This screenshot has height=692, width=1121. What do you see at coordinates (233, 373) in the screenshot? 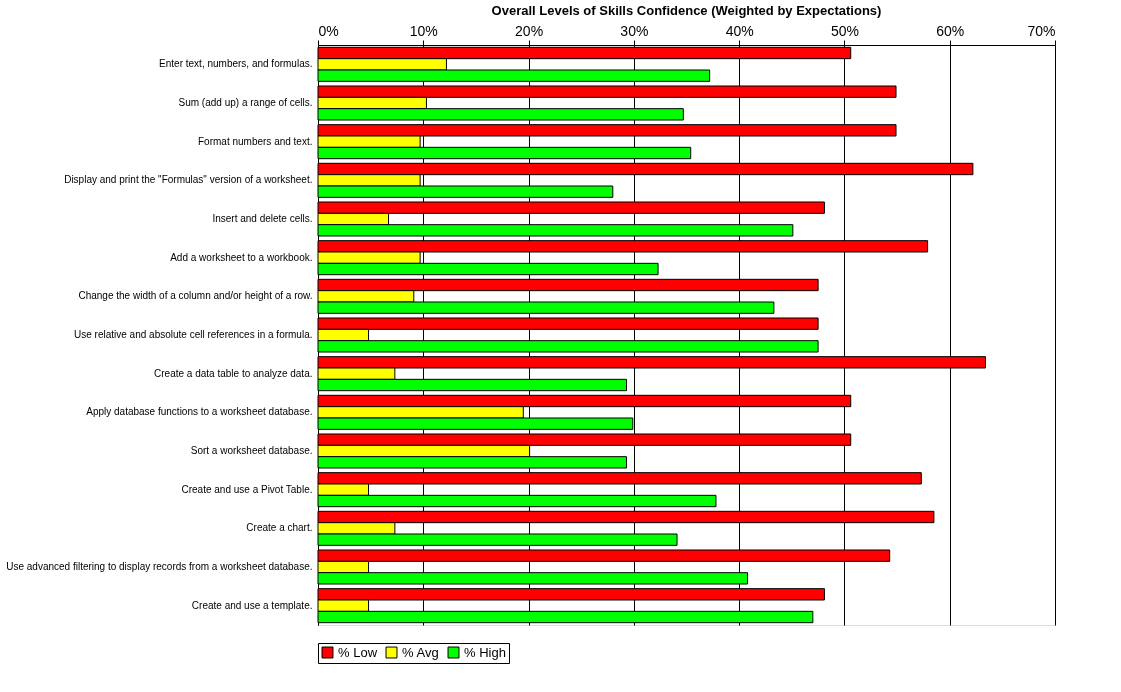
I see `y-tick-label: Create a data table to analyze data.` at bounding box center [233, 373].